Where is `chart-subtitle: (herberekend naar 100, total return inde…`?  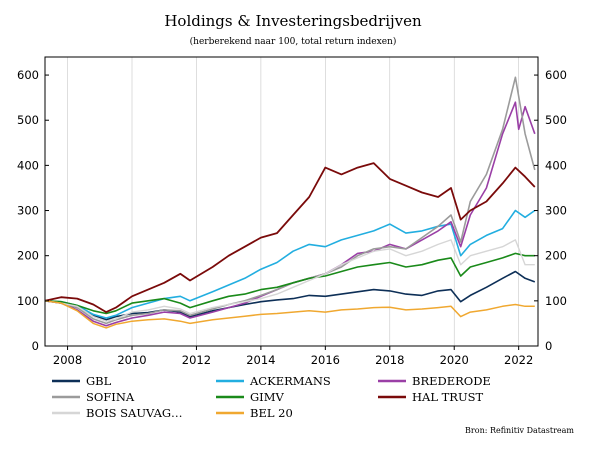 chart-subtitle: (herberekend naar 100, total return inde… is located at coordinates (293, 41).